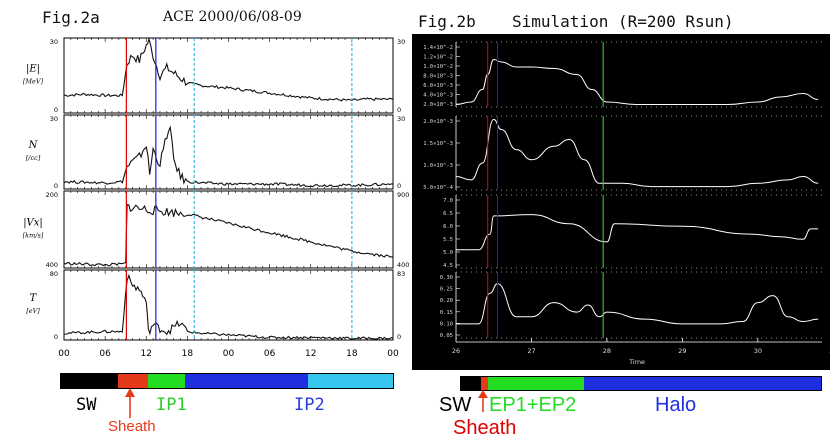 The height and width of the screenshot is (447, 830). What do you see at coordinates (86, 405) in the screenshot?
I see `bar-a-sw-label: SW` at bounding box center [86, 405].